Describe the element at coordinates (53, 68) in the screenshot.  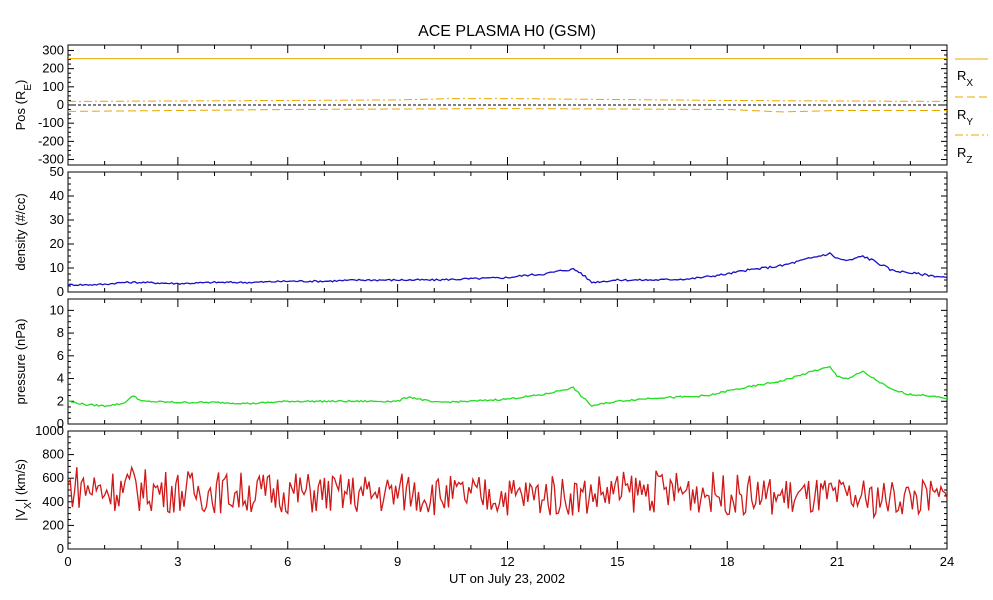
I see `y-tick-label-pos: 200` at that location.